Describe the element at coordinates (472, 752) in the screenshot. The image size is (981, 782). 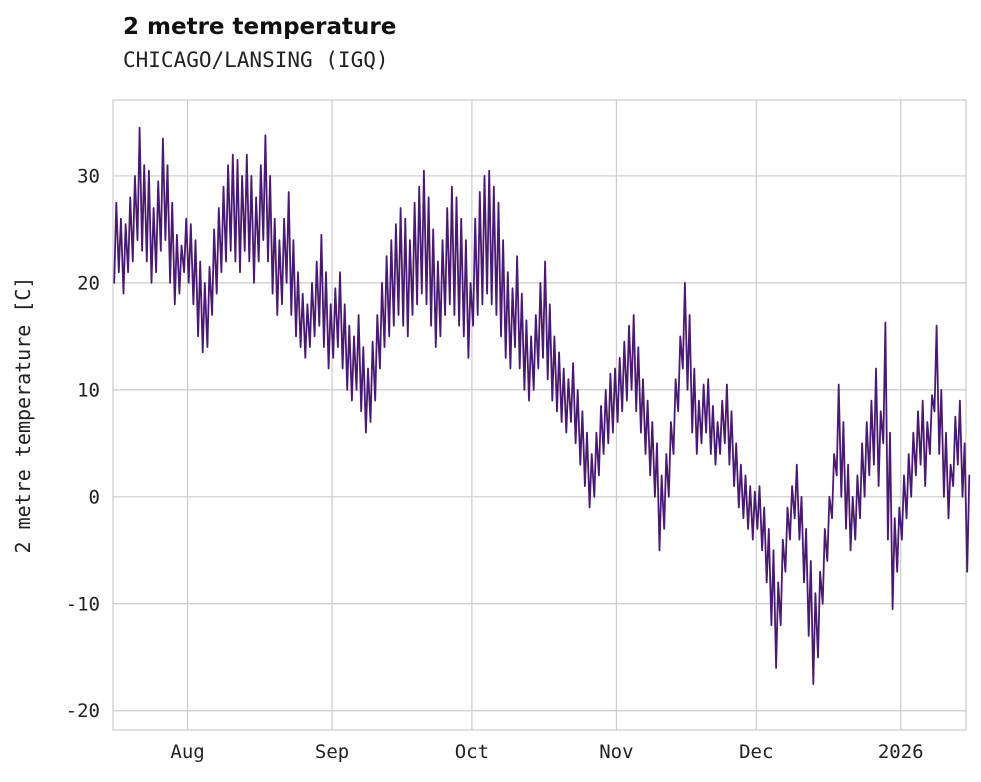
I see `x-tick-label: Oct` at that location.